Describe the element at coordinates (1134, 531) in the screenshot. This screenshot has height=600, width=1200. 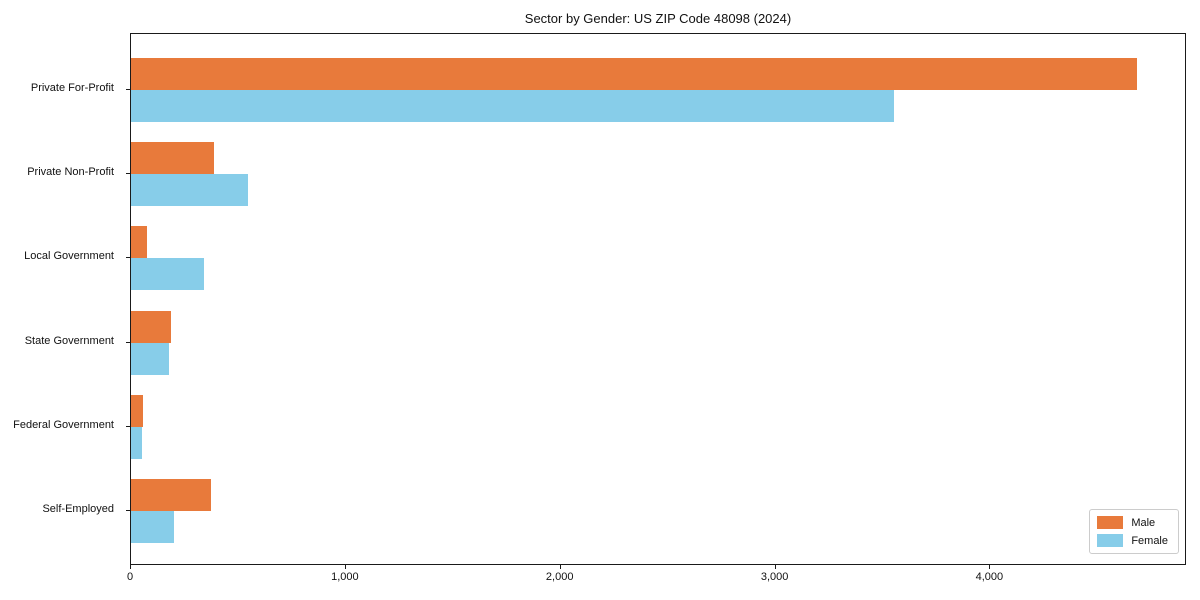
I see `legend: Male Female` at that location.